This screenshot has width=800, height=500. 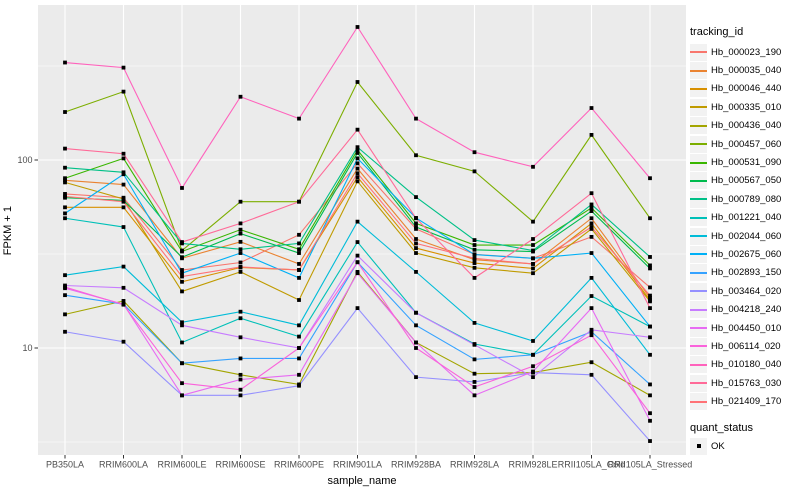 I want to click on legend-item-label: Hb_002044_060, so click(x=746, y=236).